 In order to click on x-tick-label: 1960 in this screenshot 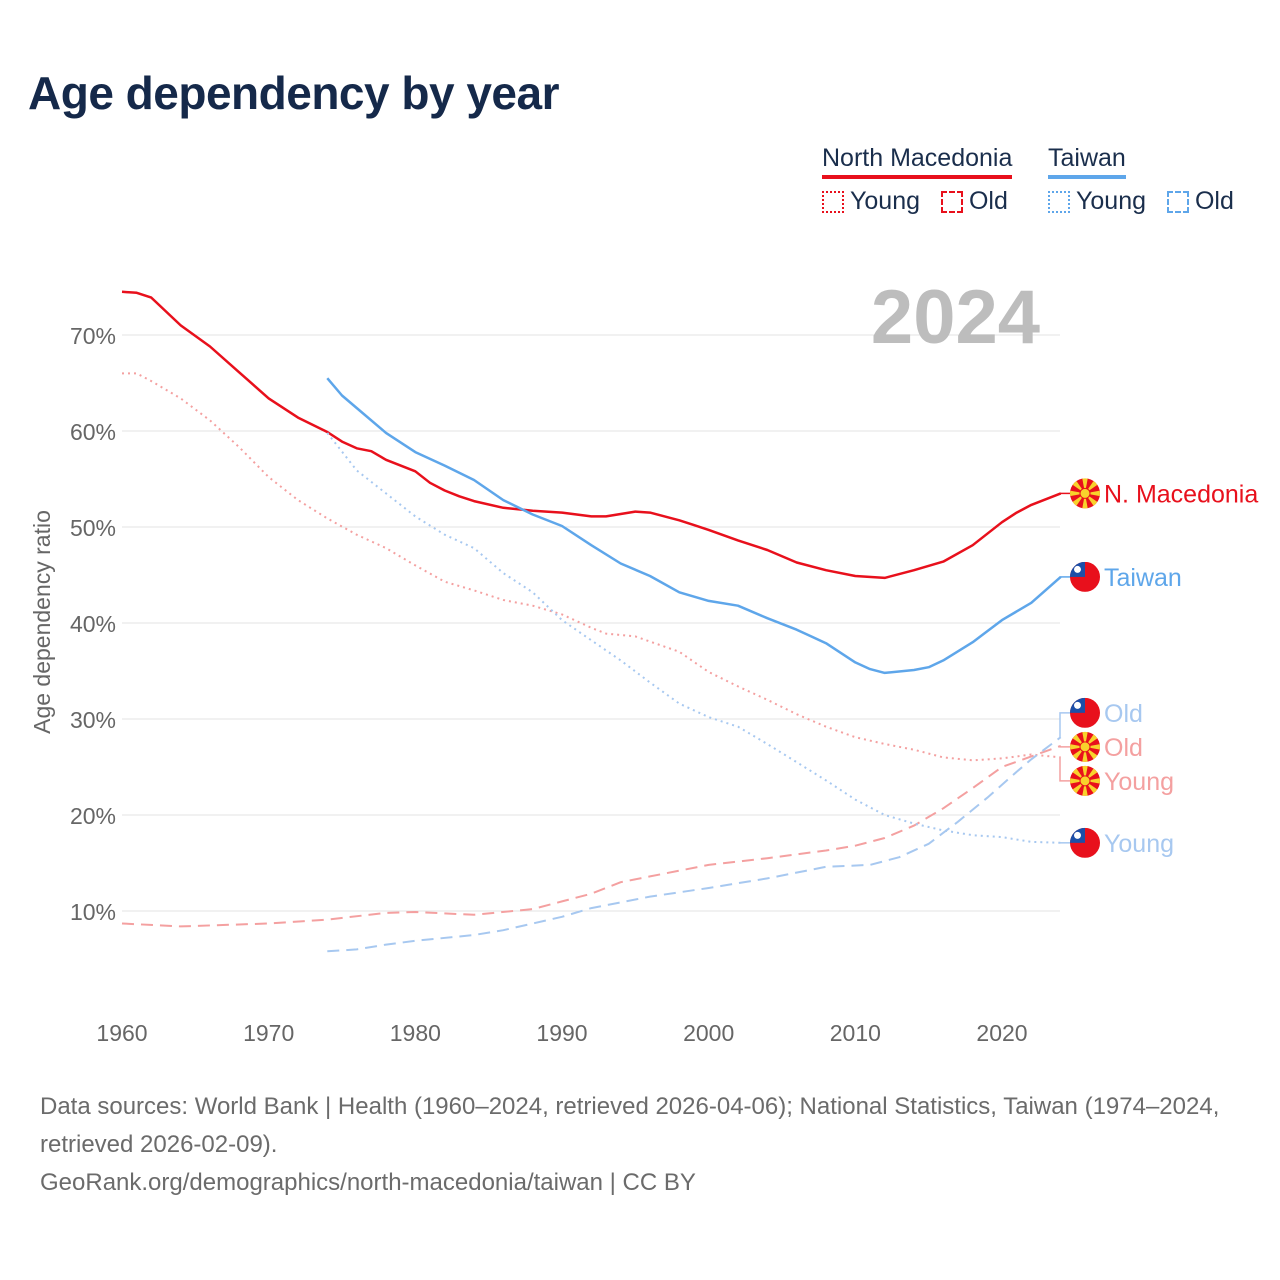, I will do `click(121, 1033)`.